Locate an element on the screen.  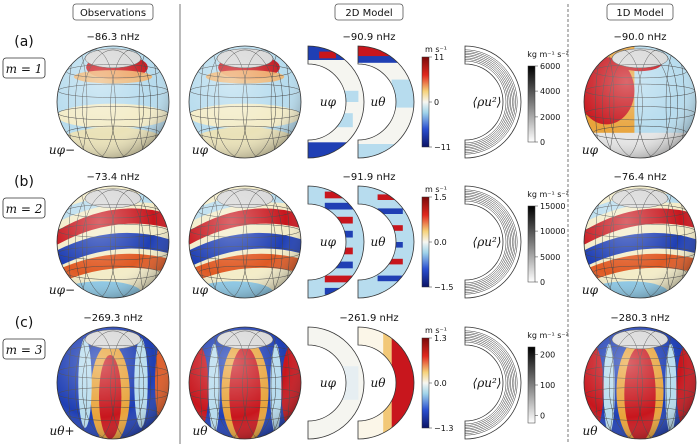
panel-label: (a) is located at coordinates (24, 42).